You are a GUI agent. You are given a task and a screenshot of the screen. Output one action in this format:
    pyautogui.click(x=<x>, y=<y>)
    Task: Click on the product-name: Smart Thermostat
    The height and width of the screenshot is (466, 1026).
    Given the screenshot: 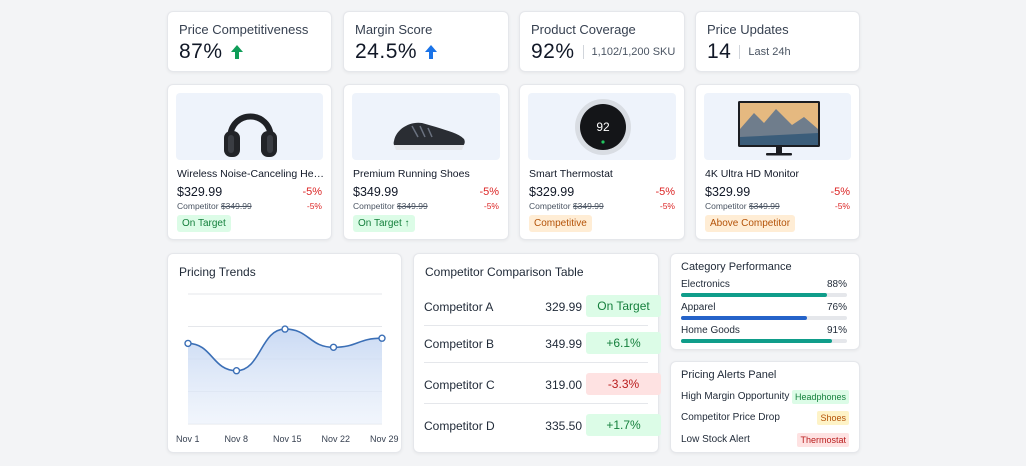 What is the action you would take?
    pyautogui.click(x=571, y=174)
    